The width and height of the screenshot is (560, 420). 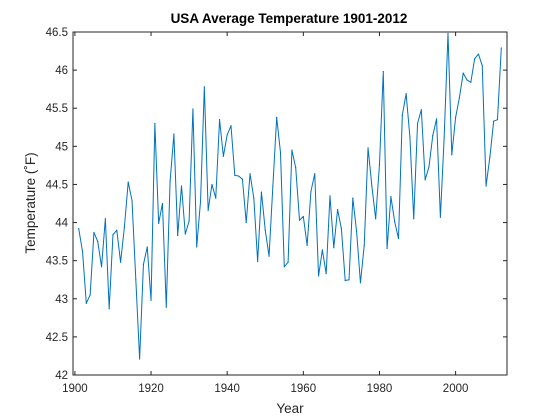 I want to click on x-tick-label: 1960, so click(x=304, y=389).